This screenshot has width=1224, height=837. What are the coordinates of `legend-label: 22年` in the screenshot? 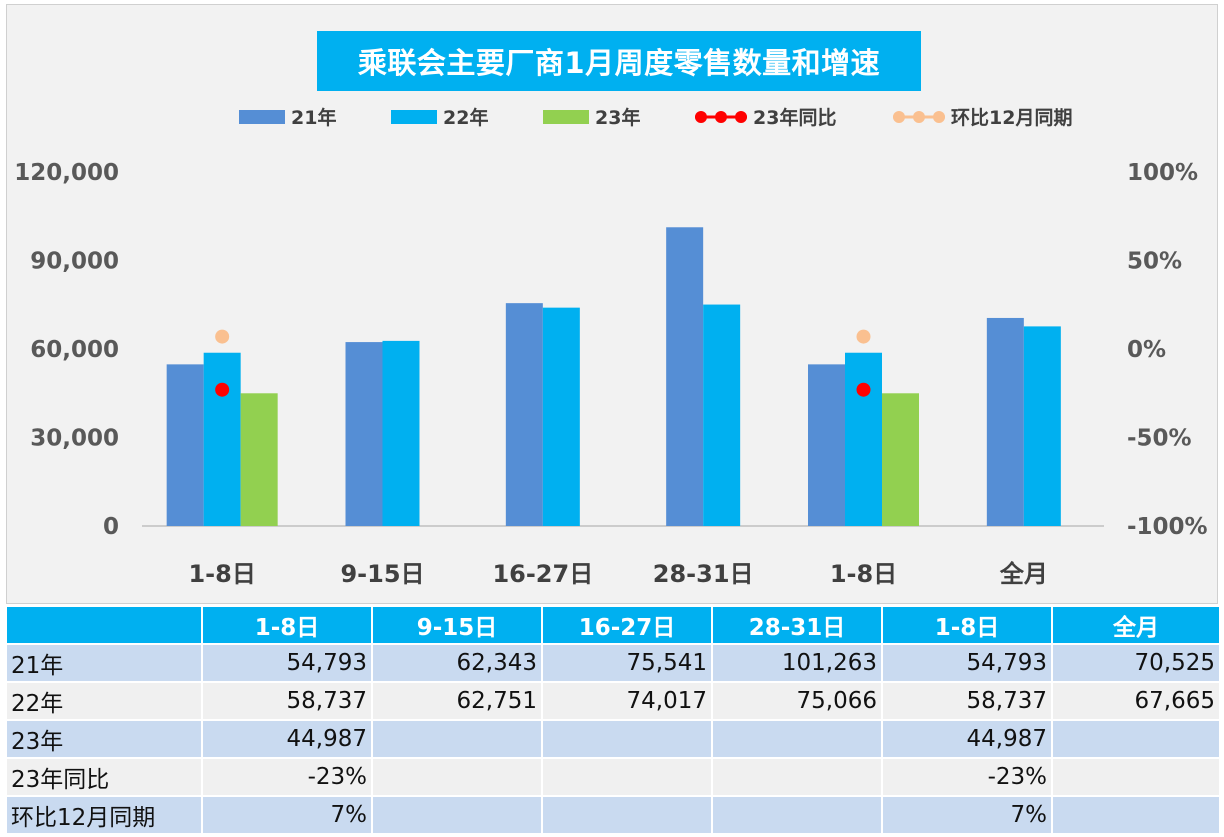 It's located at (465, 117).